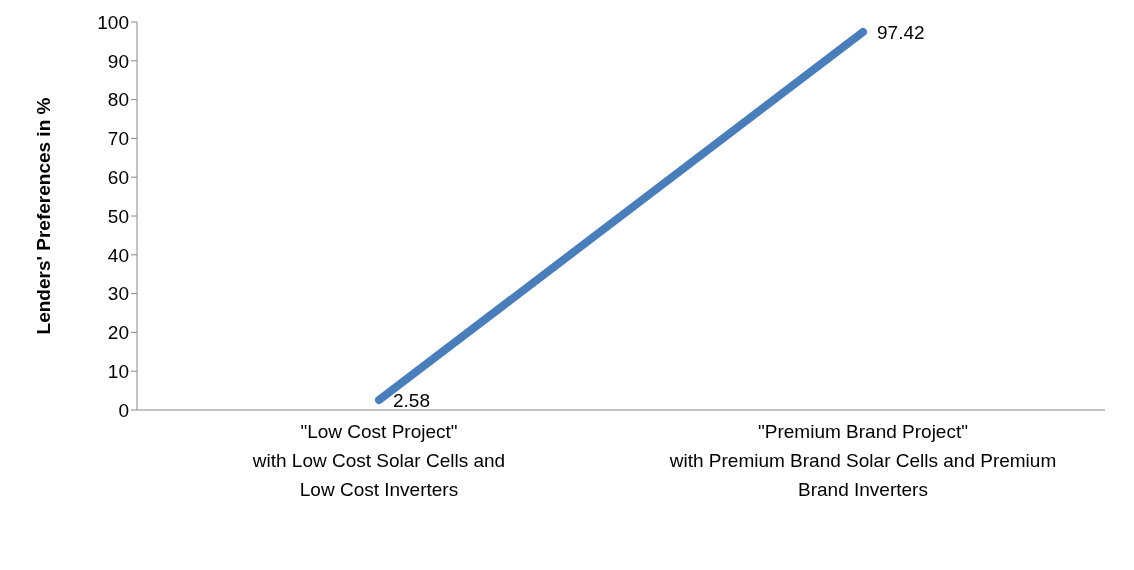 Image resolution: width=1134 pixels, height=570 pixels. I want to click on y-tick-label: 60, so click(118, 177).